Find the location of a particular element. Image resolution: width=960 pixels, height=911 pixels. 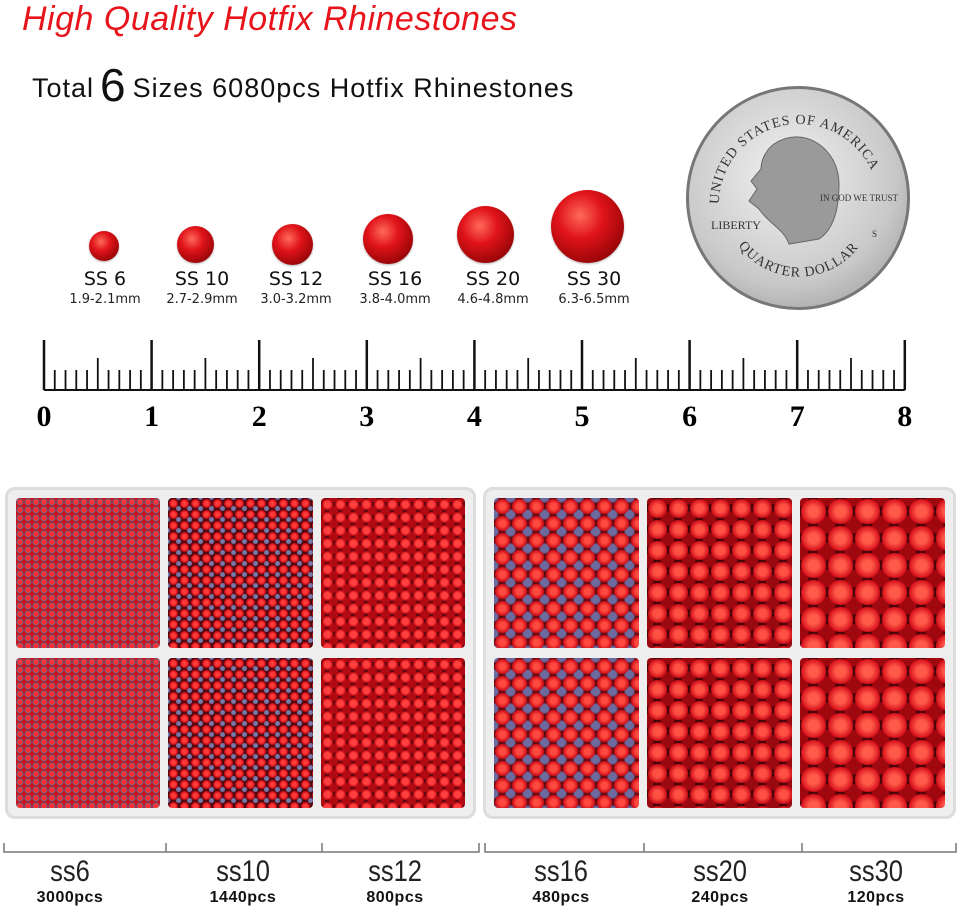

ruler-label: 1 is located at coordinates (151, 416).